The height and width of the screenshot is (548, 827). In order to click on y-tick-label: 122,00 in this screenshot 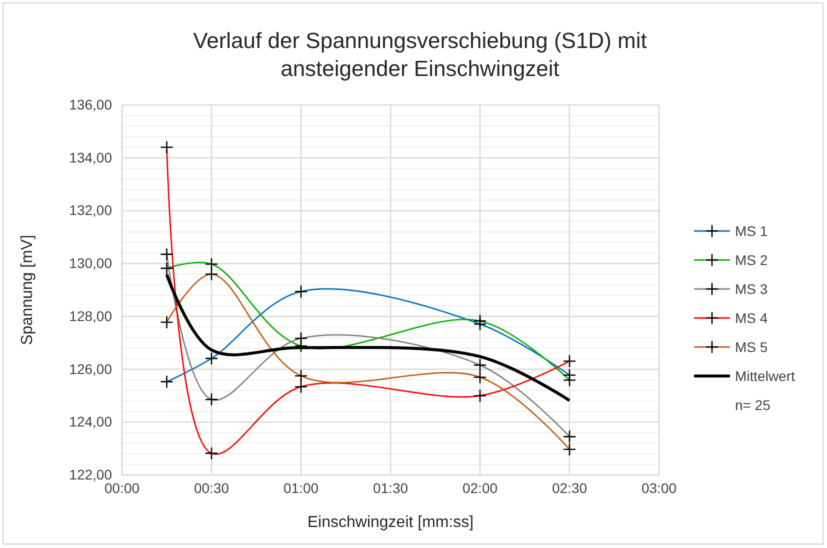, I will do `click(90, 474)`.